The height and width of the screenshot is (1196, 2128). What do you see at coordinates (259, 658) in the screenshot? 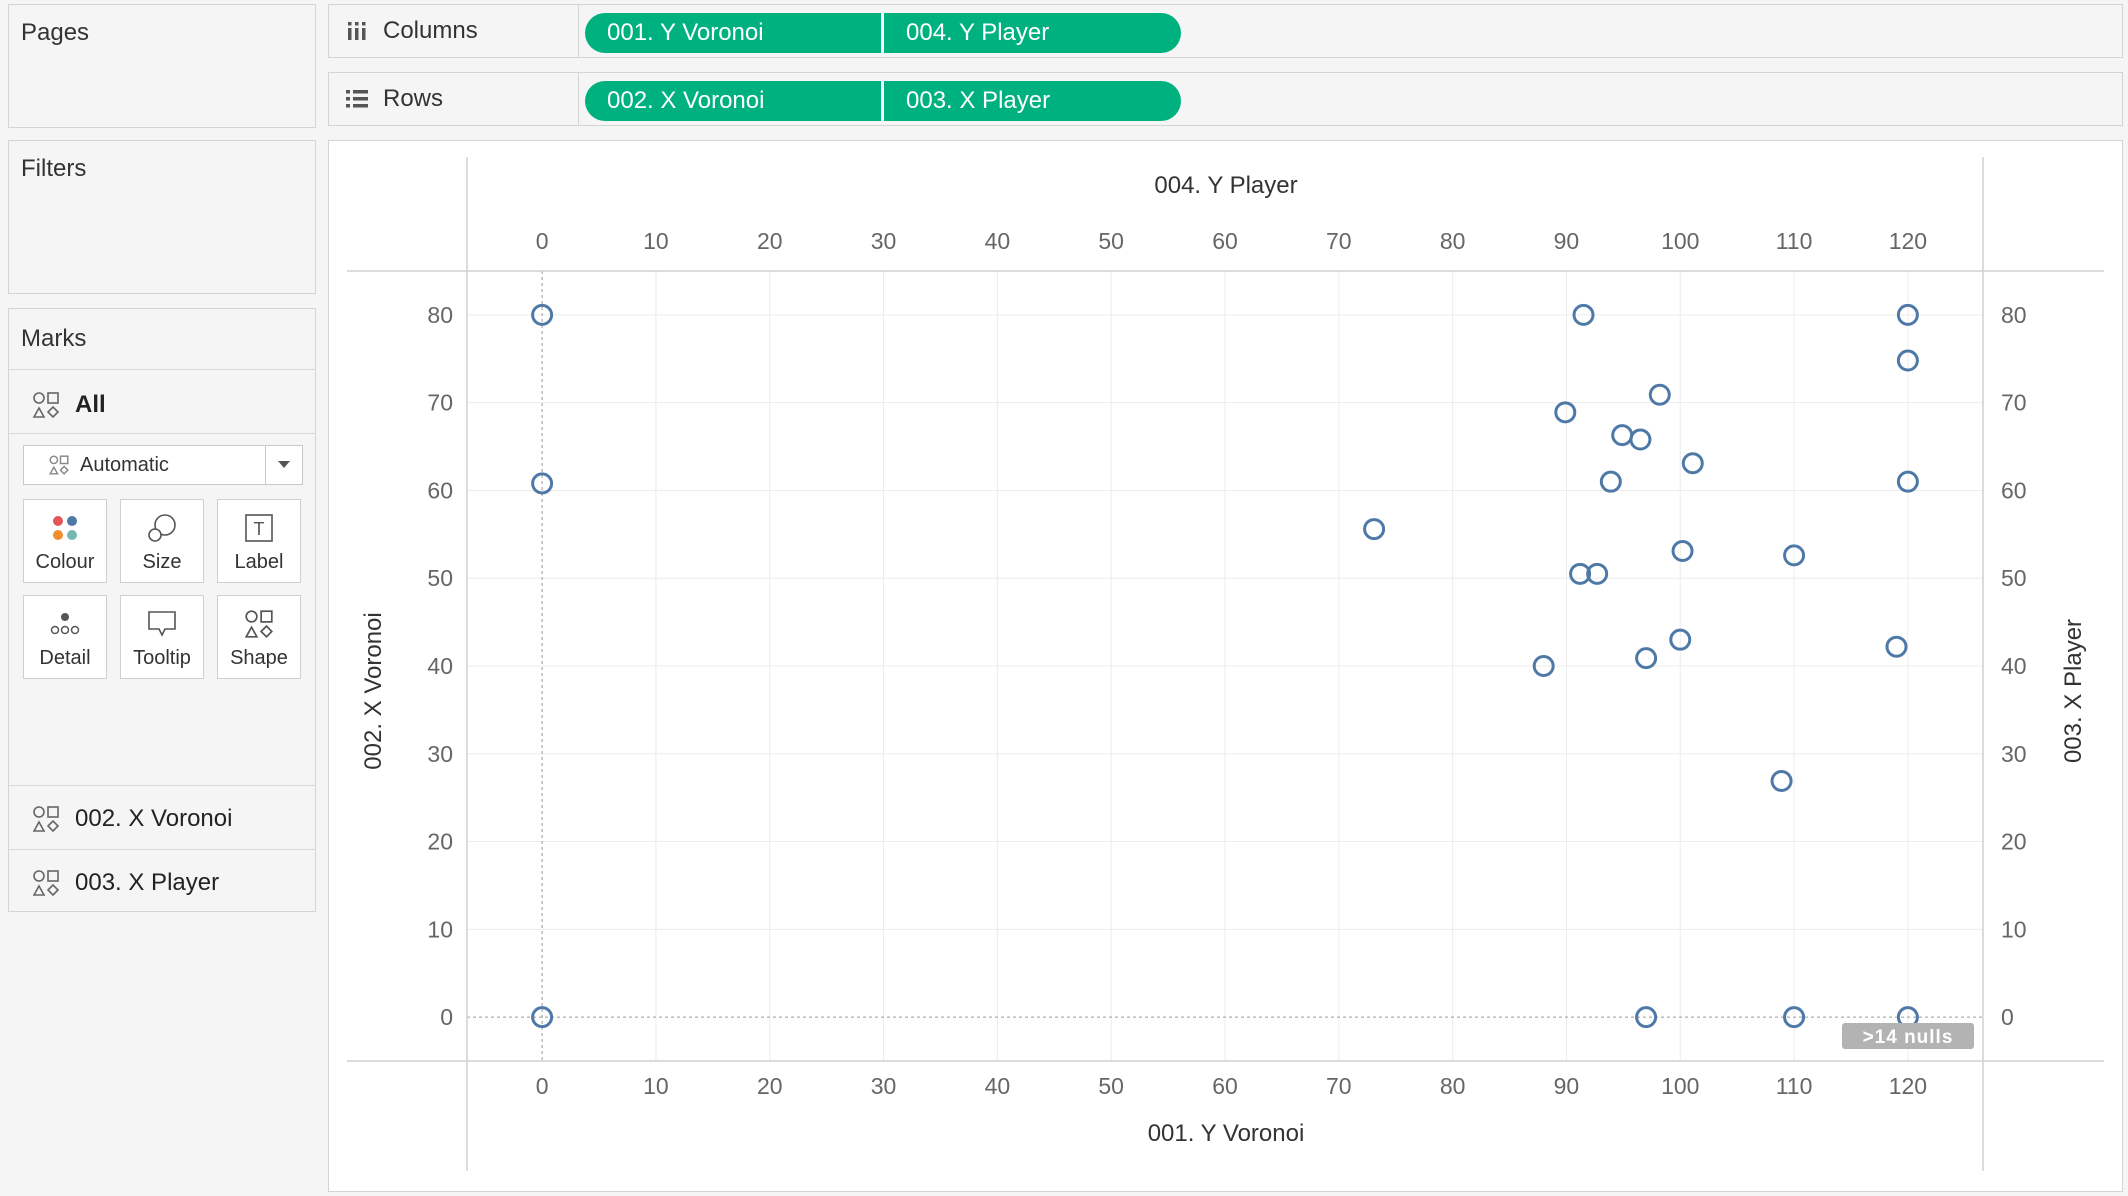
I see `shape-label: Shape` at bounding box center [259, 658].